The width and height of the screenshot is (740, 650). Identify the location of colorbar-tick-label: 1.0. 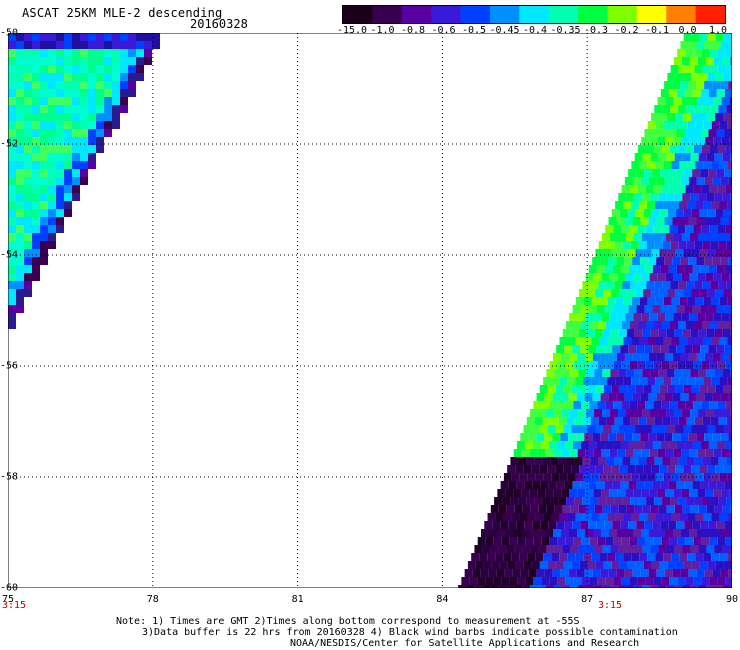
(718, 30).